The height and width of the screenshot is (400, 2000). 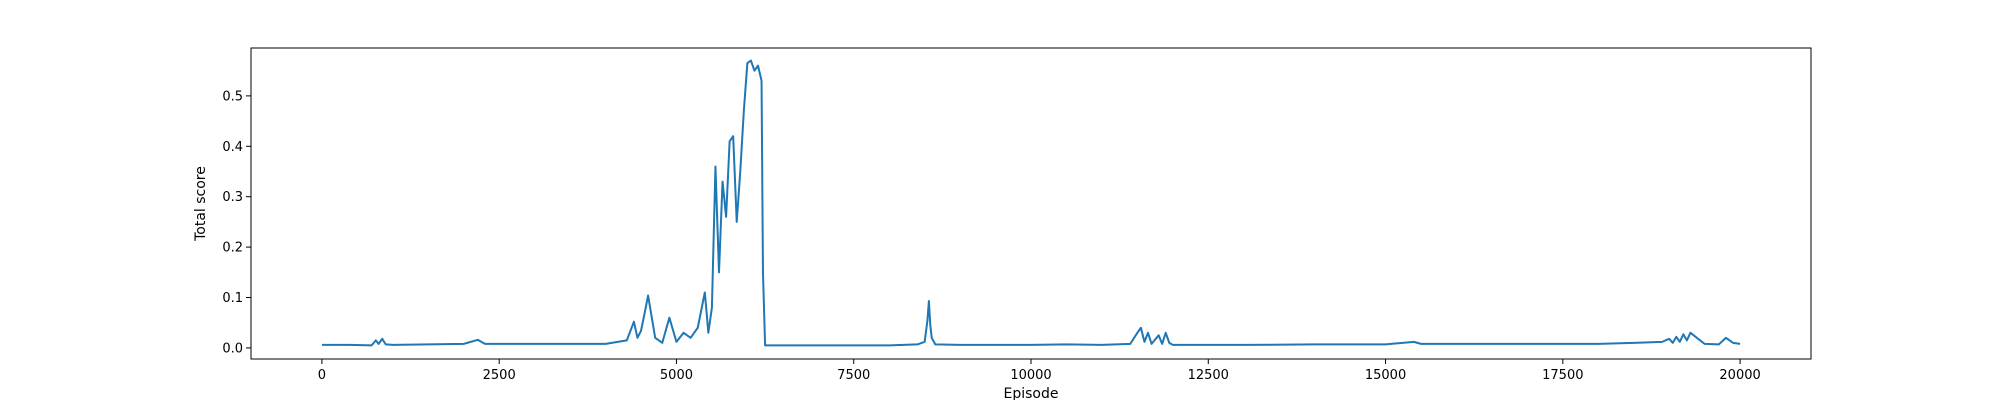 I want to click on x-tick-label: 20000, so click(x=1739, y=375).